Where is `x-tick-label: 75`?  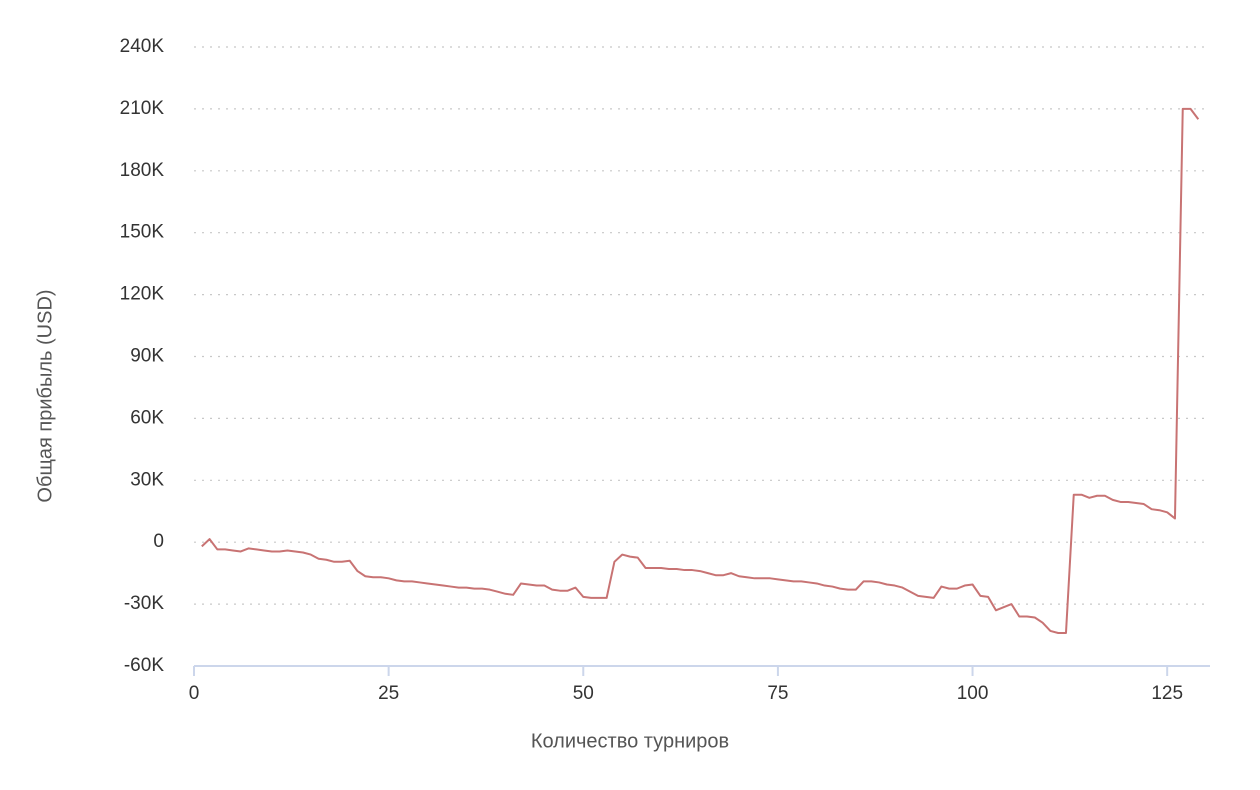 x-tick-label: 75 is located at coordinates (777, 693).